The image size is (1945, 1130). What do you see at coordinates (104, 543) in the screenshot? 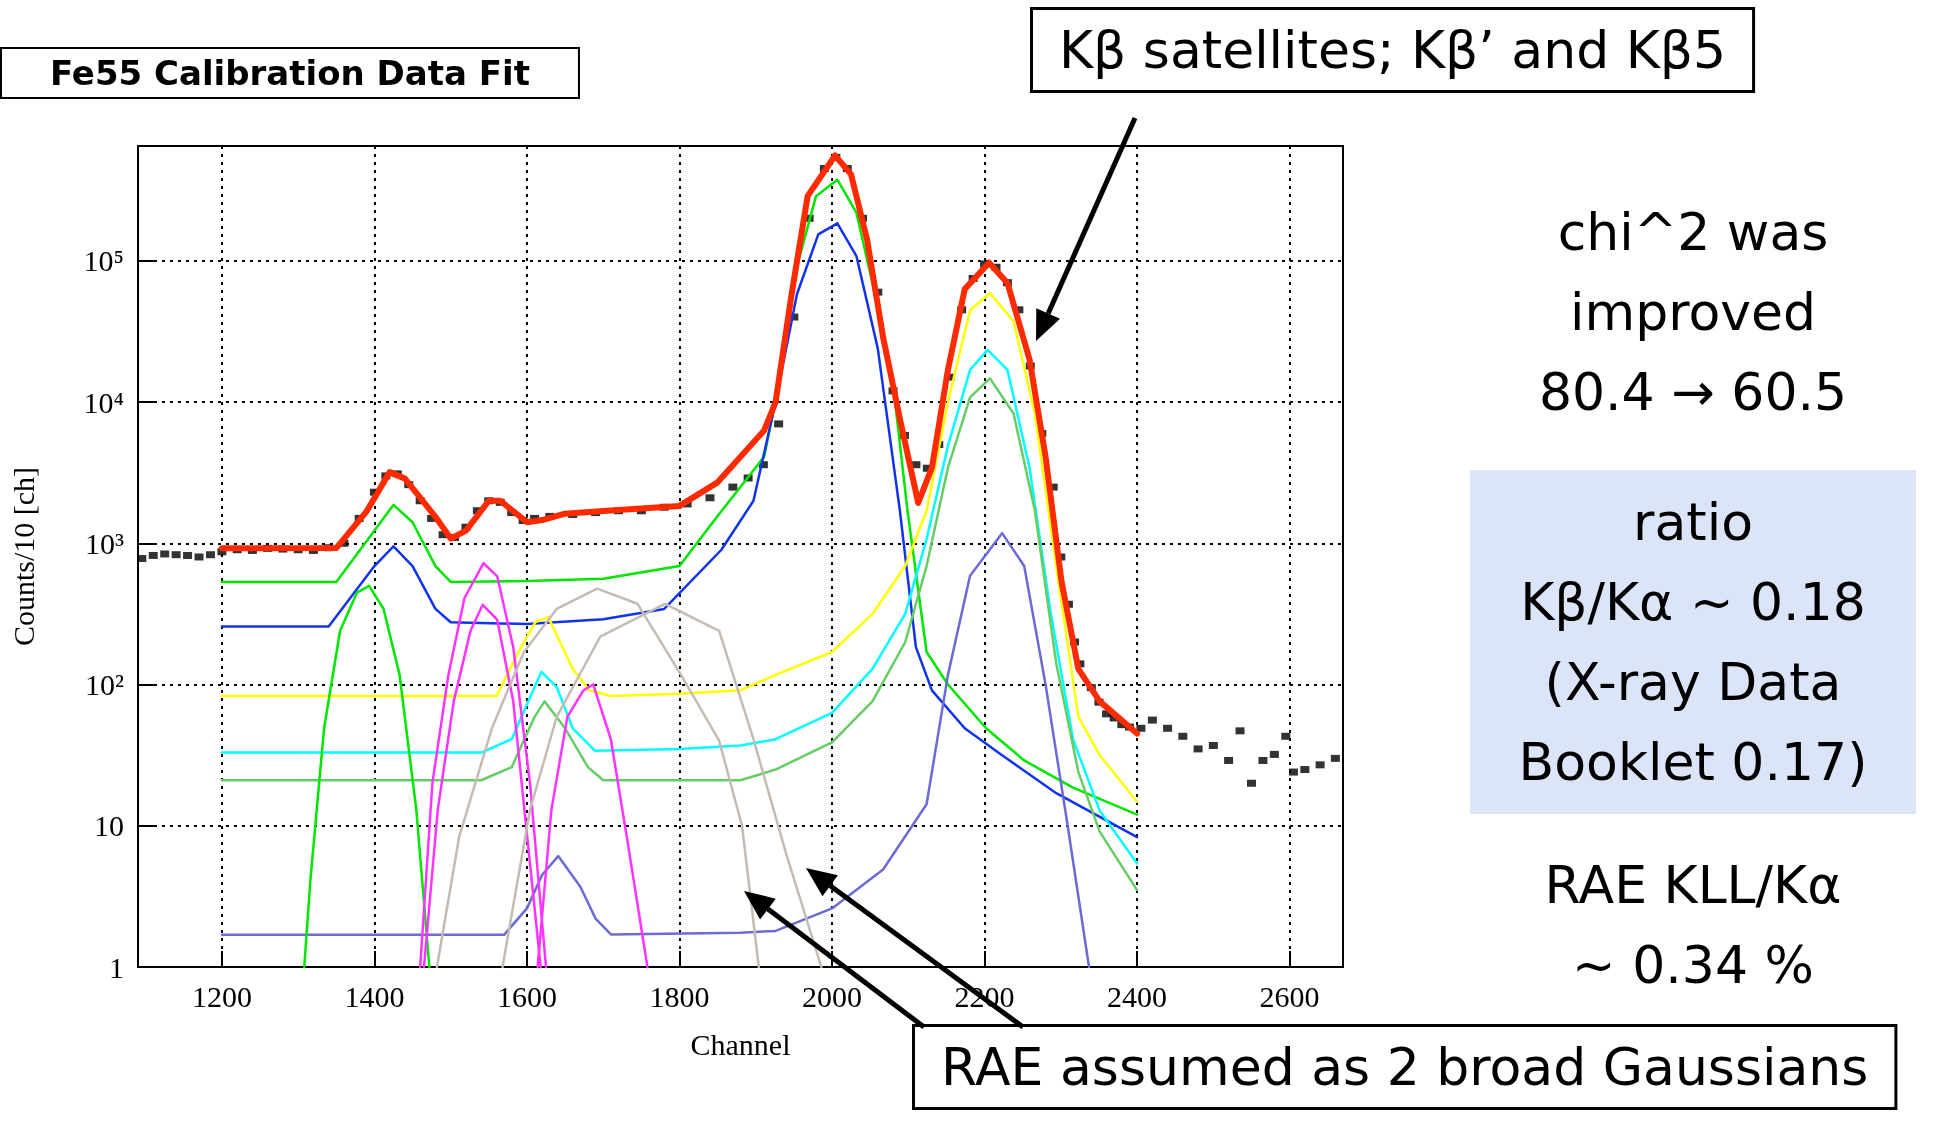
I see `y-tick-label: 10³` at bounding box center [104, 543].